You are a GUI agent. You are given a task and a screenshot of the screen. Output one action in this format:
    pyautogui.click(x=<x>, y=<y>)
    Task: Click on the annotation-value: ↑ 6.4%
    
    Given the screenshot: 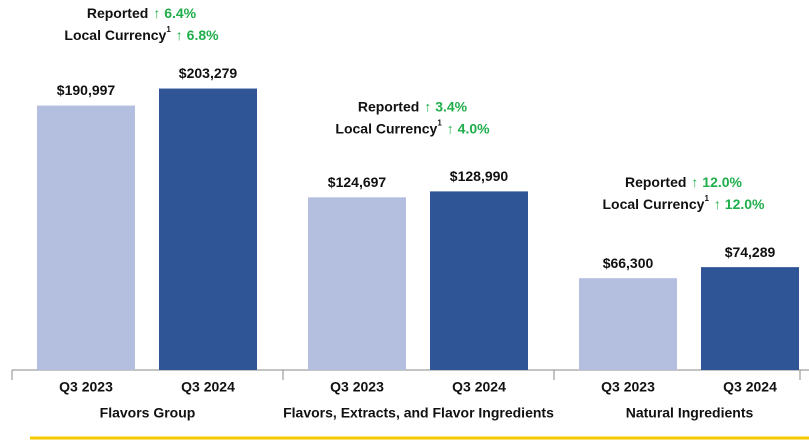 What is the action you would take?
    pyautogui.click(x=174, y=13)
    